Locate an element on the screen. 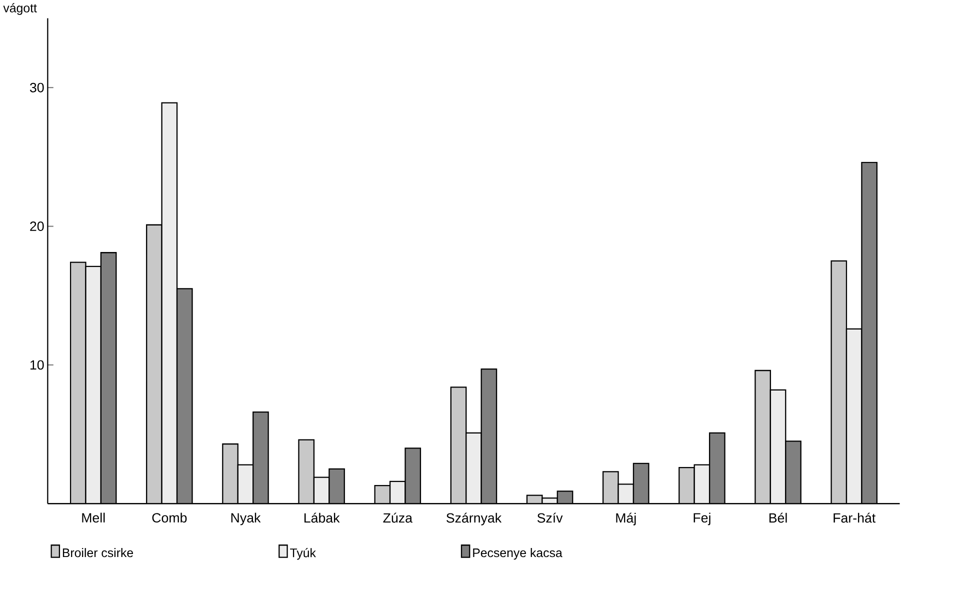 This screenshot has width=954, height=595. x-tick-label: Mell is located at coordinates (93, 517).